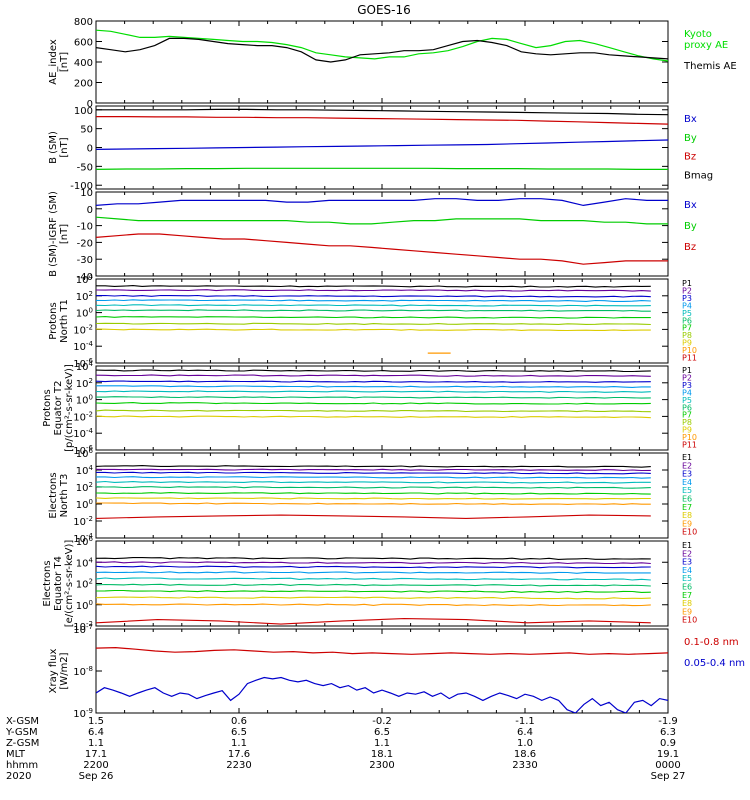  I want to click on y-tick-label: 10⁻², so click(83, 521).